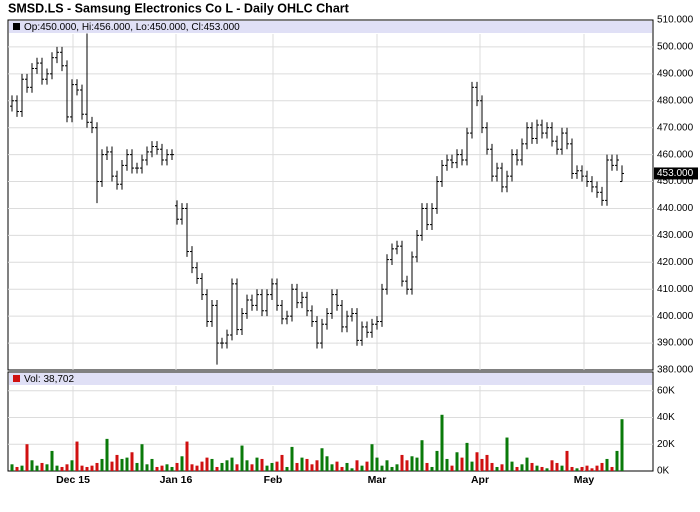 The width and height of the screenshot is (700, 512). What do you see at coordinates (16, 26) in the screenshot?
I see `price-legend-swatch` at bounding box center [16, 26].